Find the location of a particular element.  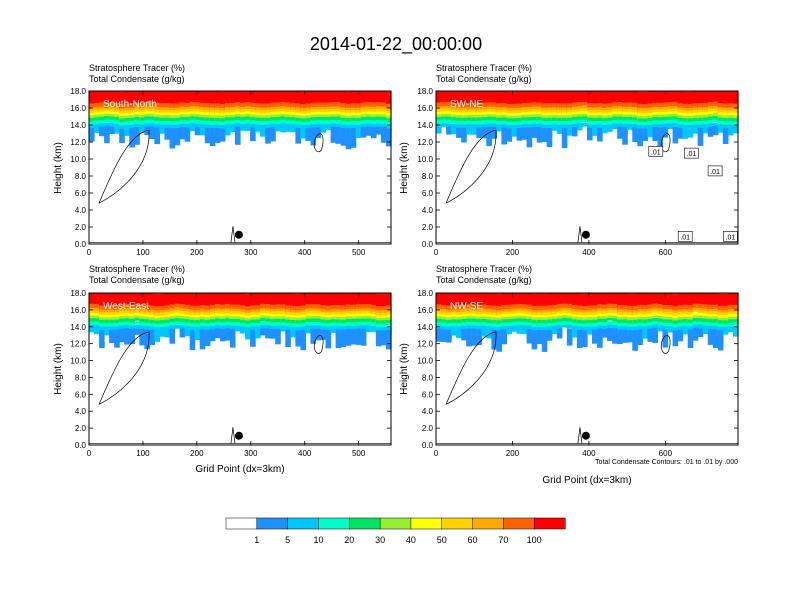

y-tick-label: 14.0 is located at coordinates (78, 327).